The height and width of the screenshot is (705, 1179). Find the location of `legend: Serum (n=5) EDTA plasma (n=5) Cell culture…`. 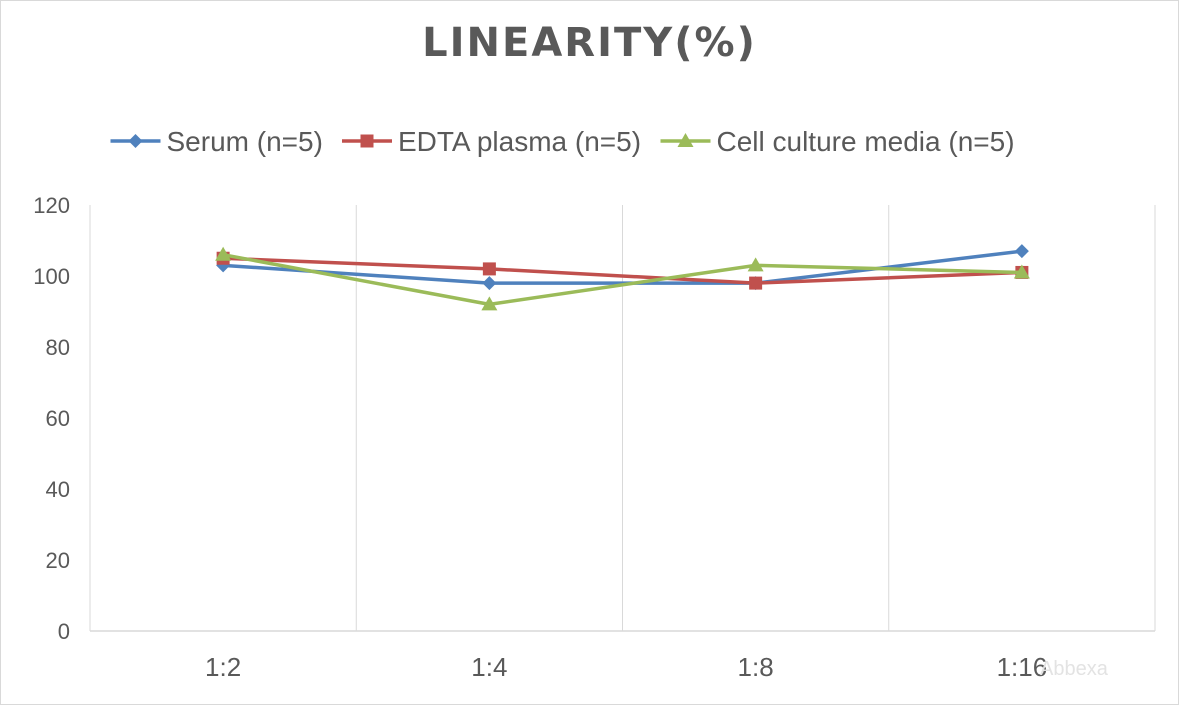

legend: Serum (n=5) EDTA plasma (n=5) Cell culture… is located at coordinates (562, 141).